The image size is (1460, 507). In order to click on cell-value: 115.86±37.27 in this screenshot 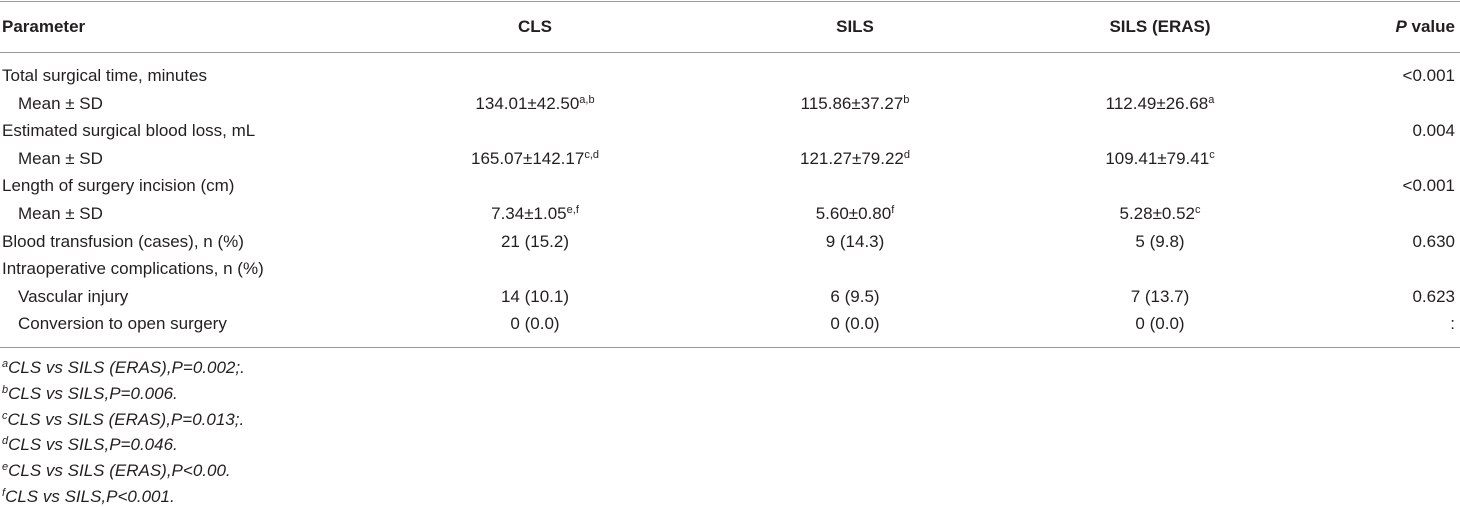, I will do `click(852, 103)`.